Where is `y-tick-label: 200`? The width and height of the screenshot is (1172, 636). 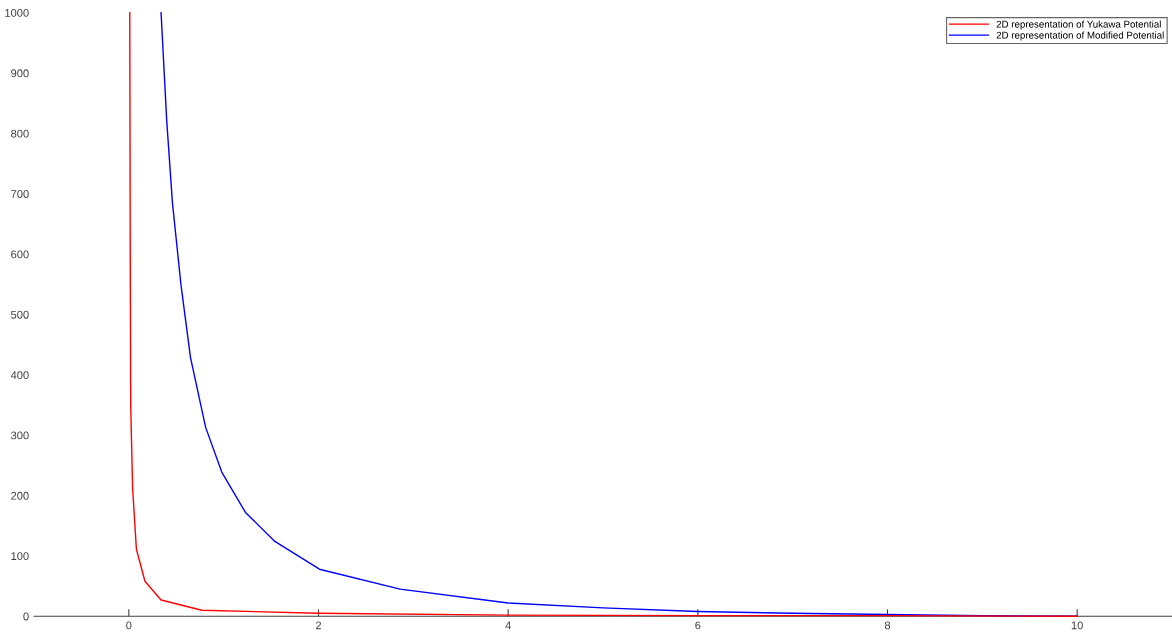
y-tick-label: 200 is located at coordinates (20, 495).